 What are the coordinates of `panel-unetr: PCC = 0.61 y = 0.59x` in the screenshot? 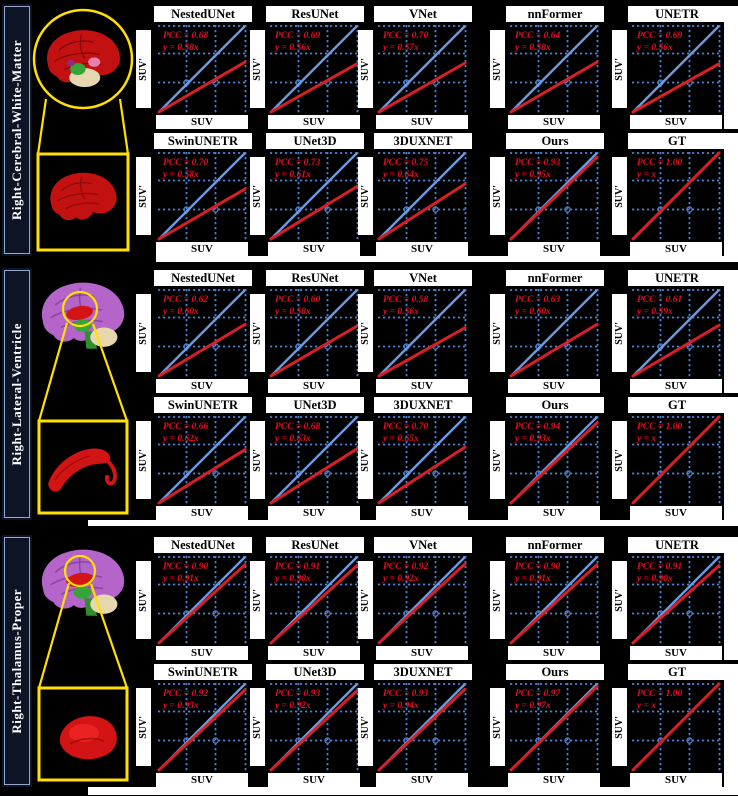 It's located at (676, 333).